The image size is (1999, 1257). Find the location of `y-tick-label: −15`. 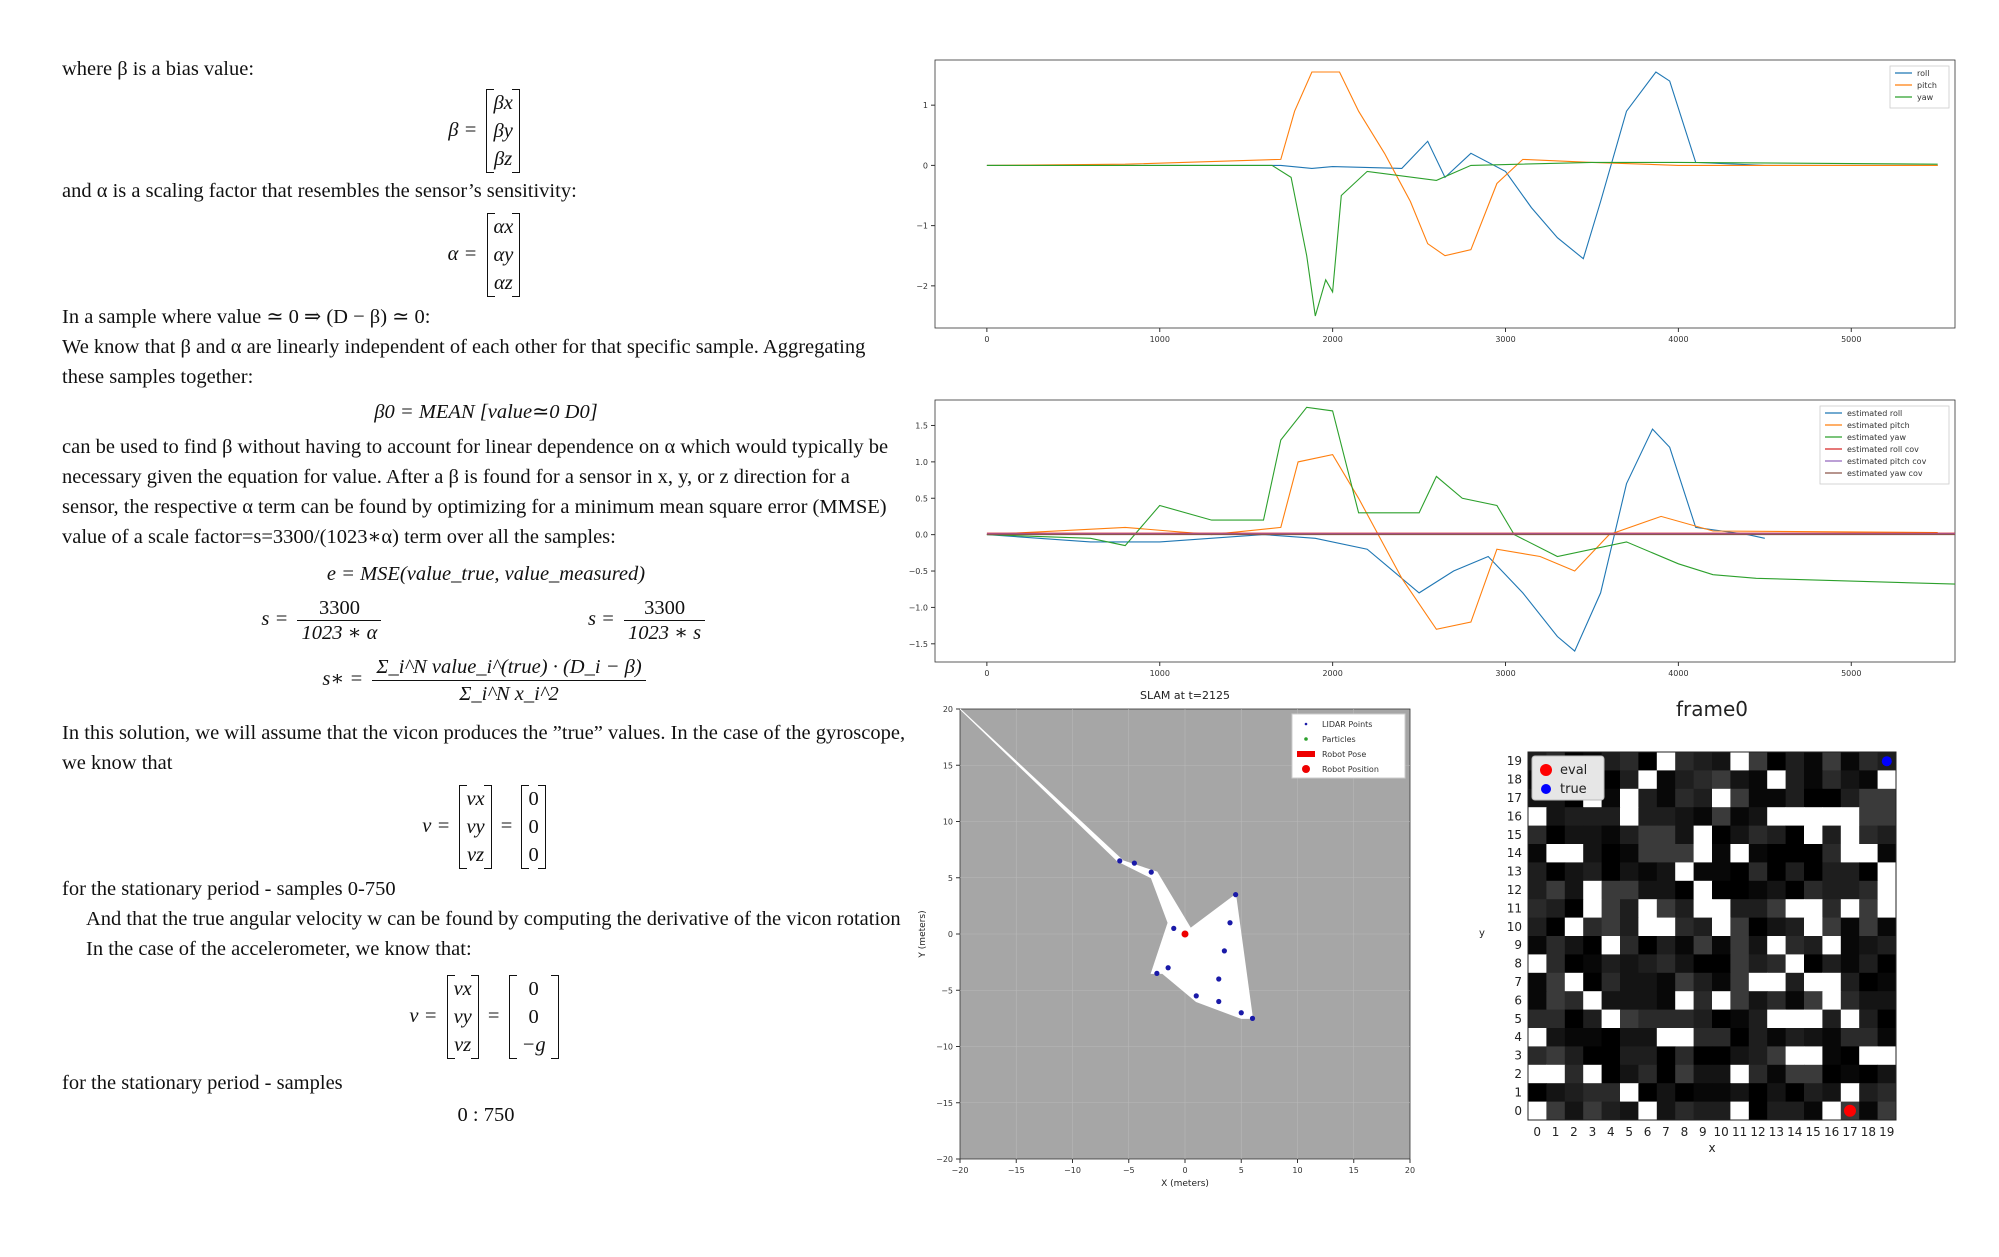

y-tick-label: −15 is located at coordinates (944, 1103).